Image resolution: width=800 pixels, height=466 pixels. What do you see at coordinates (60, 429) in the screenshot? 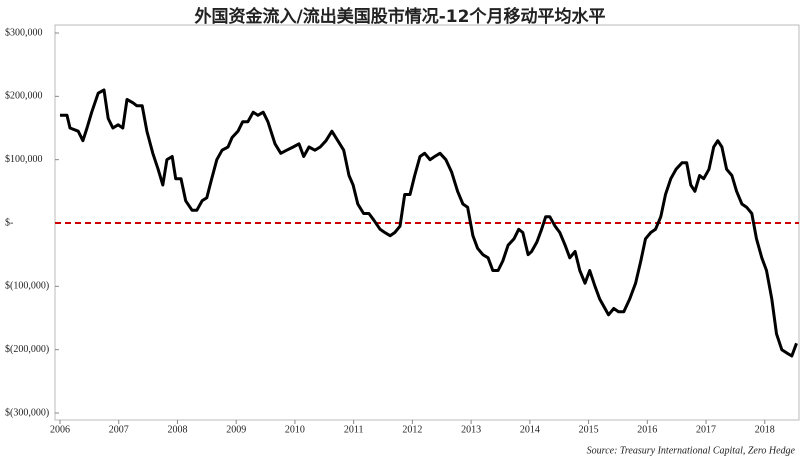
I see `x-tick-label: 2006` at bounding box center [60, 429].